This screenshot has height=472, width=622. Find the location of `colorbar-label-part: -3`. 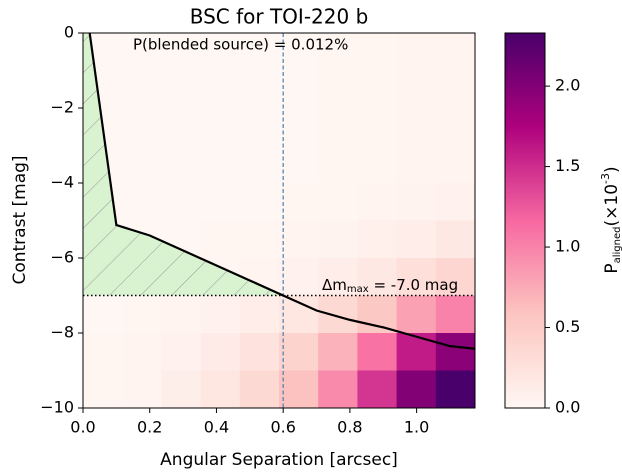

colorbar-label-part: -3 is located at coordinates (605, 178).